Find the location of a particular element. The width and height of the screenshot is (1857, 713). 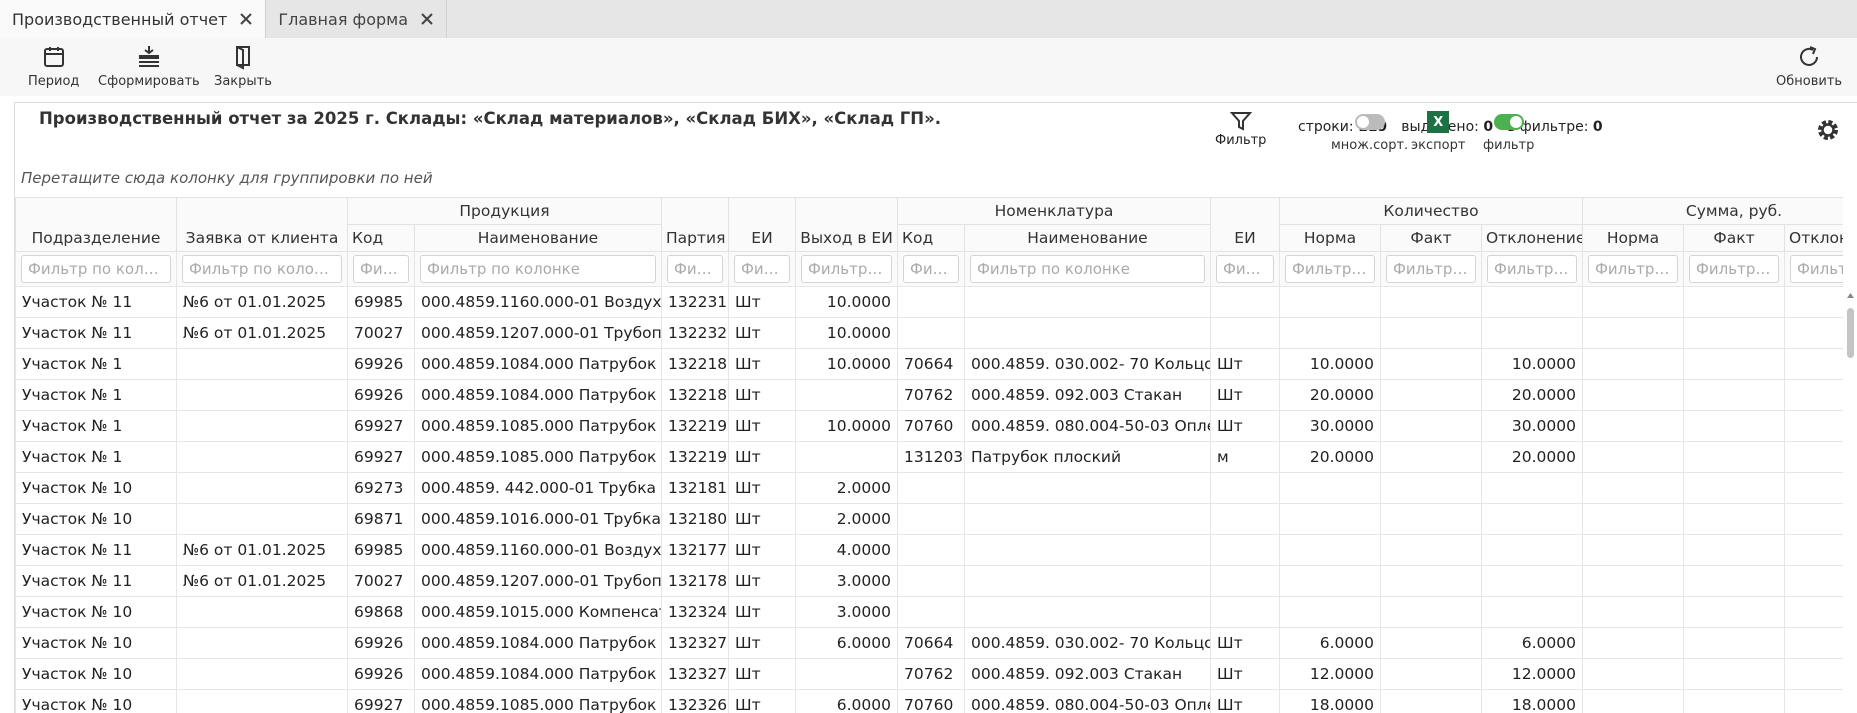

table-cell: Участок № 1 is located at coordinates (96, 364).